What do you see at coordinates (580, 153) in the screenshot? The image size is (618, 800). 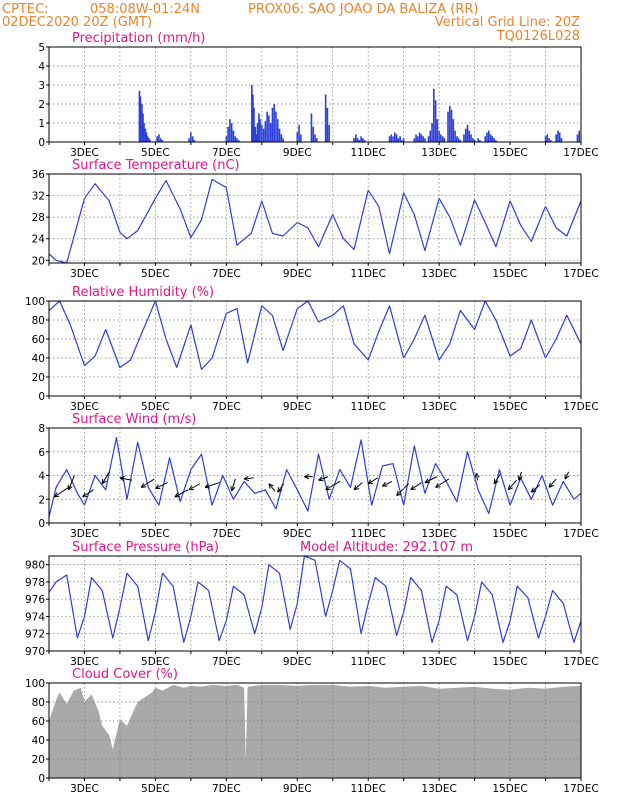 I see `precipitation-xtick-label: 17DEC` at bounding box center [580, 153].